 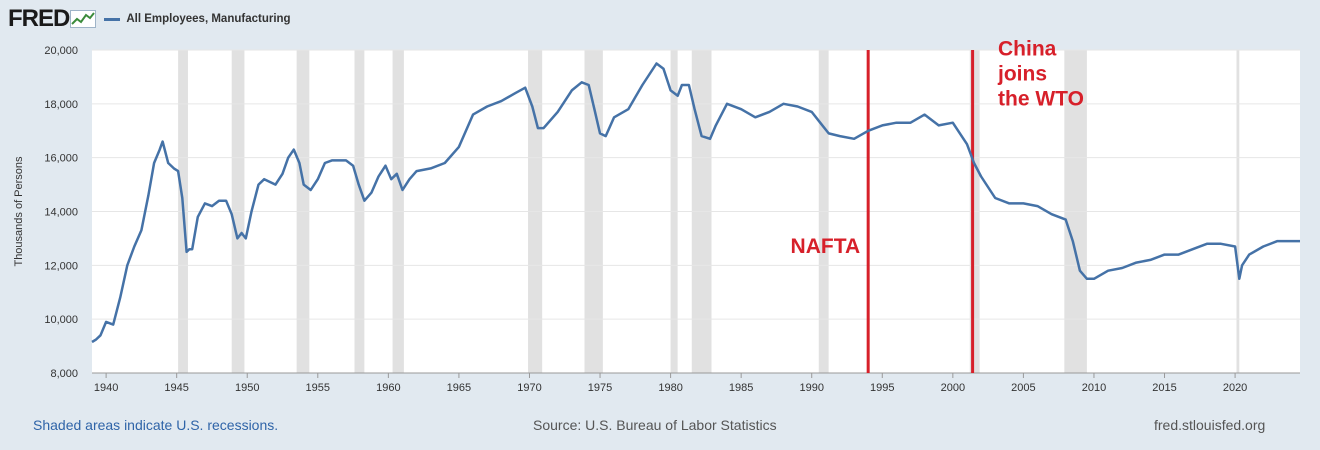 What do you see at coordinates (811, 388) in the screenshot?
I see `x-tick-label: 1990` at bounding box center [811, 388].